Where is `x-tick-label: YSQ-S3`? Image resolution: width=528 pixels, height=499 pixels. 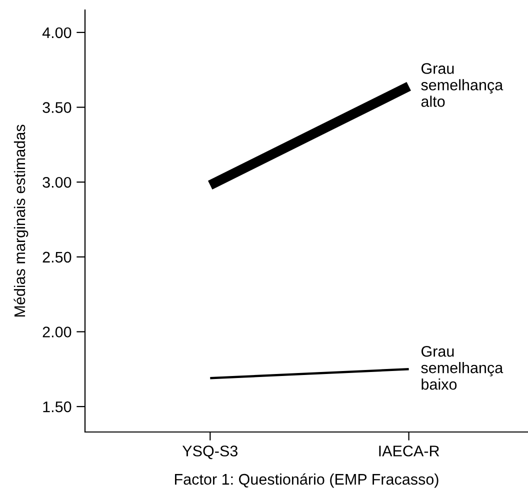
x-tick-label: YSQ-S3 is located at coordinates (210, 453).